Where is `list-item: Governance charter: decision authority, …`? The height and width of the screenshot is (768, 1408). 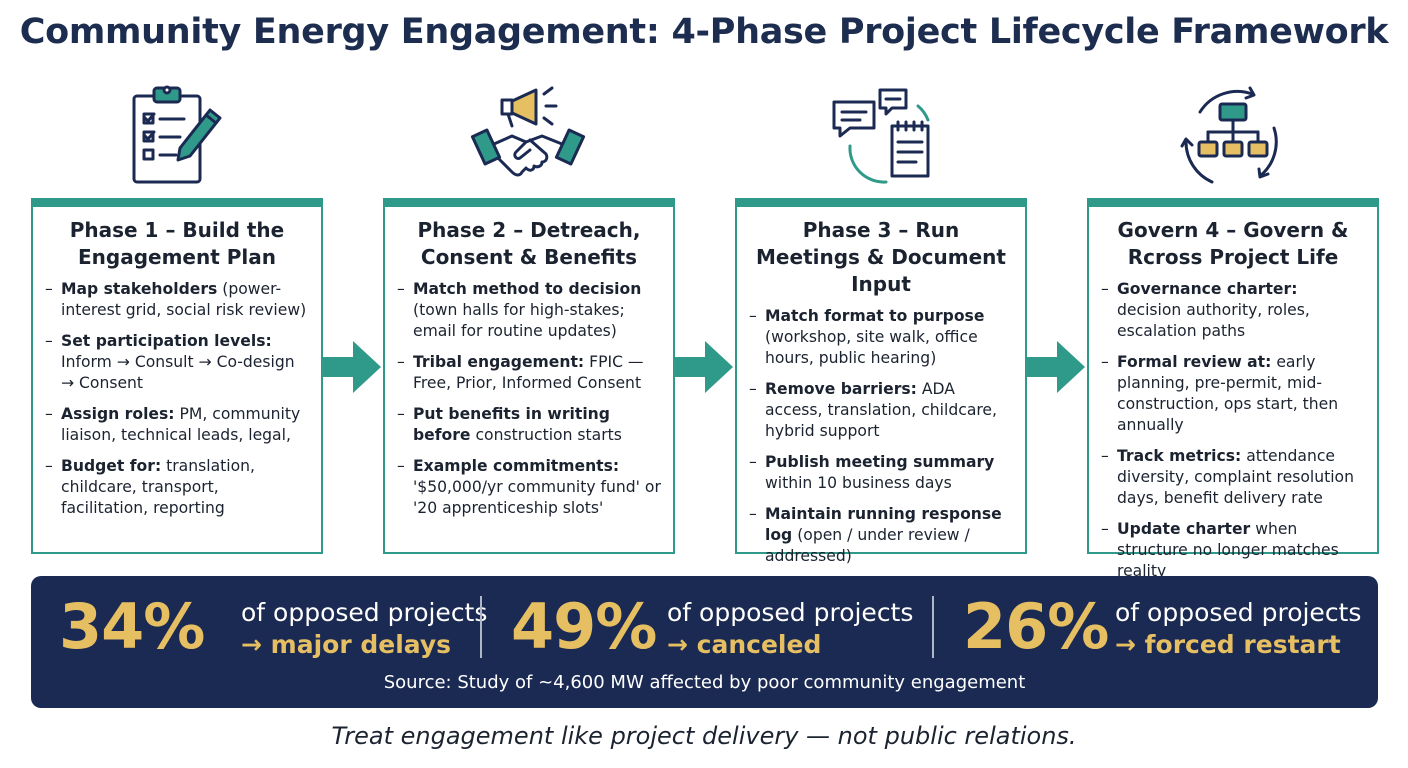
list-item: Governance charter: decision authority, … is located at coordinates (1233, 310).